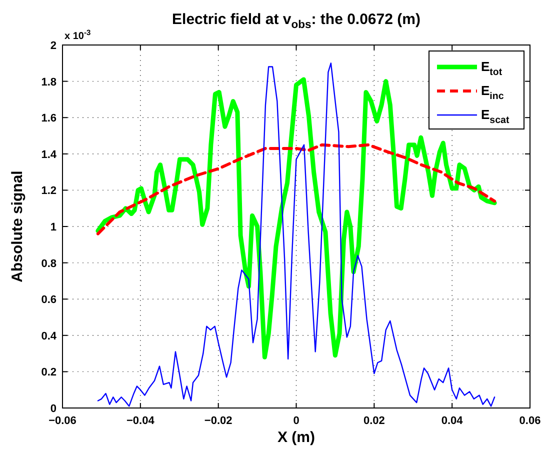 Image resolution: width=548 pixels, height=456 pixels. I want to click on y-tick-label: 0, so click(53, 409).